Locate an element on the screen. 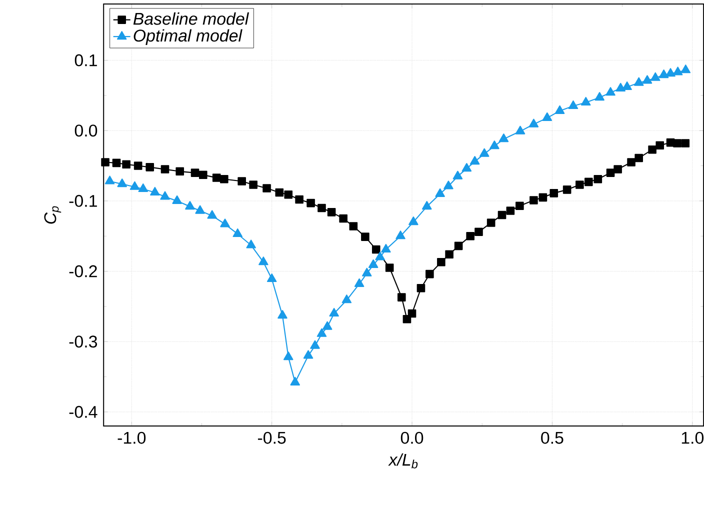 Image resolution: width=704 pixels, height=506 pixels. y-axis-title: C$_{p}$ is located at coordinates (53, 215).